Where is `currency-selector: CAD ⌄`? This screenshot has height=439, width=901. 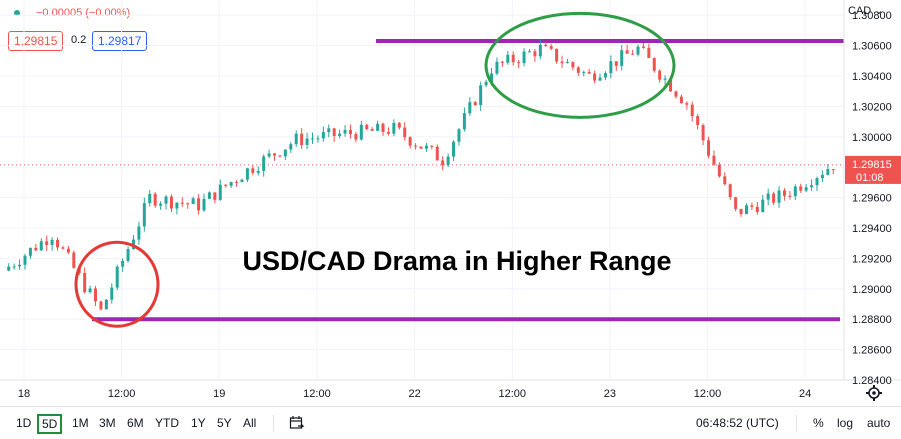
currency-selector: CAD ⌄ is located at coordinates (866, 11).